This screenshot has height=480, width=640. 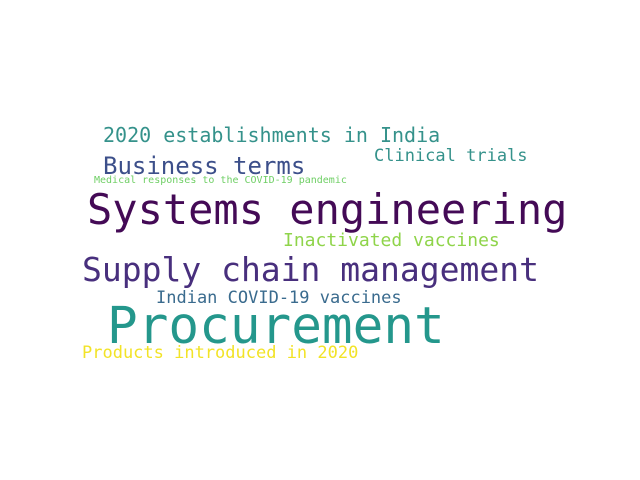 I want to click on word-clinical-trials: Clinical trials, so click(x=451, y=156).